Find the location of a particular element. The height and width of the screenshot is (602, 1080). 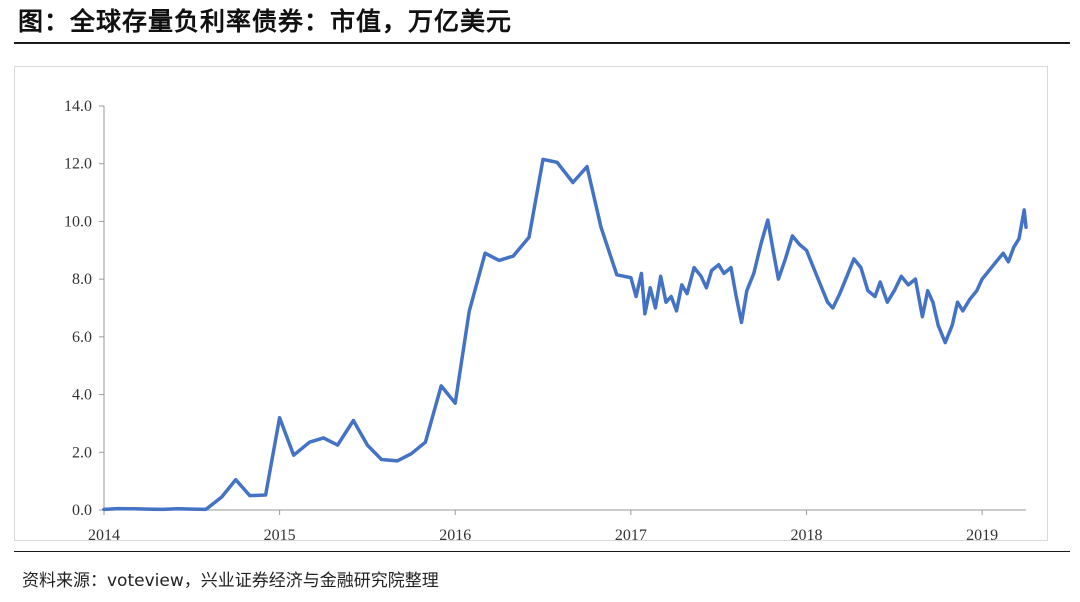

y-tick-label: 2.0 is located at coordinates (82, 452).